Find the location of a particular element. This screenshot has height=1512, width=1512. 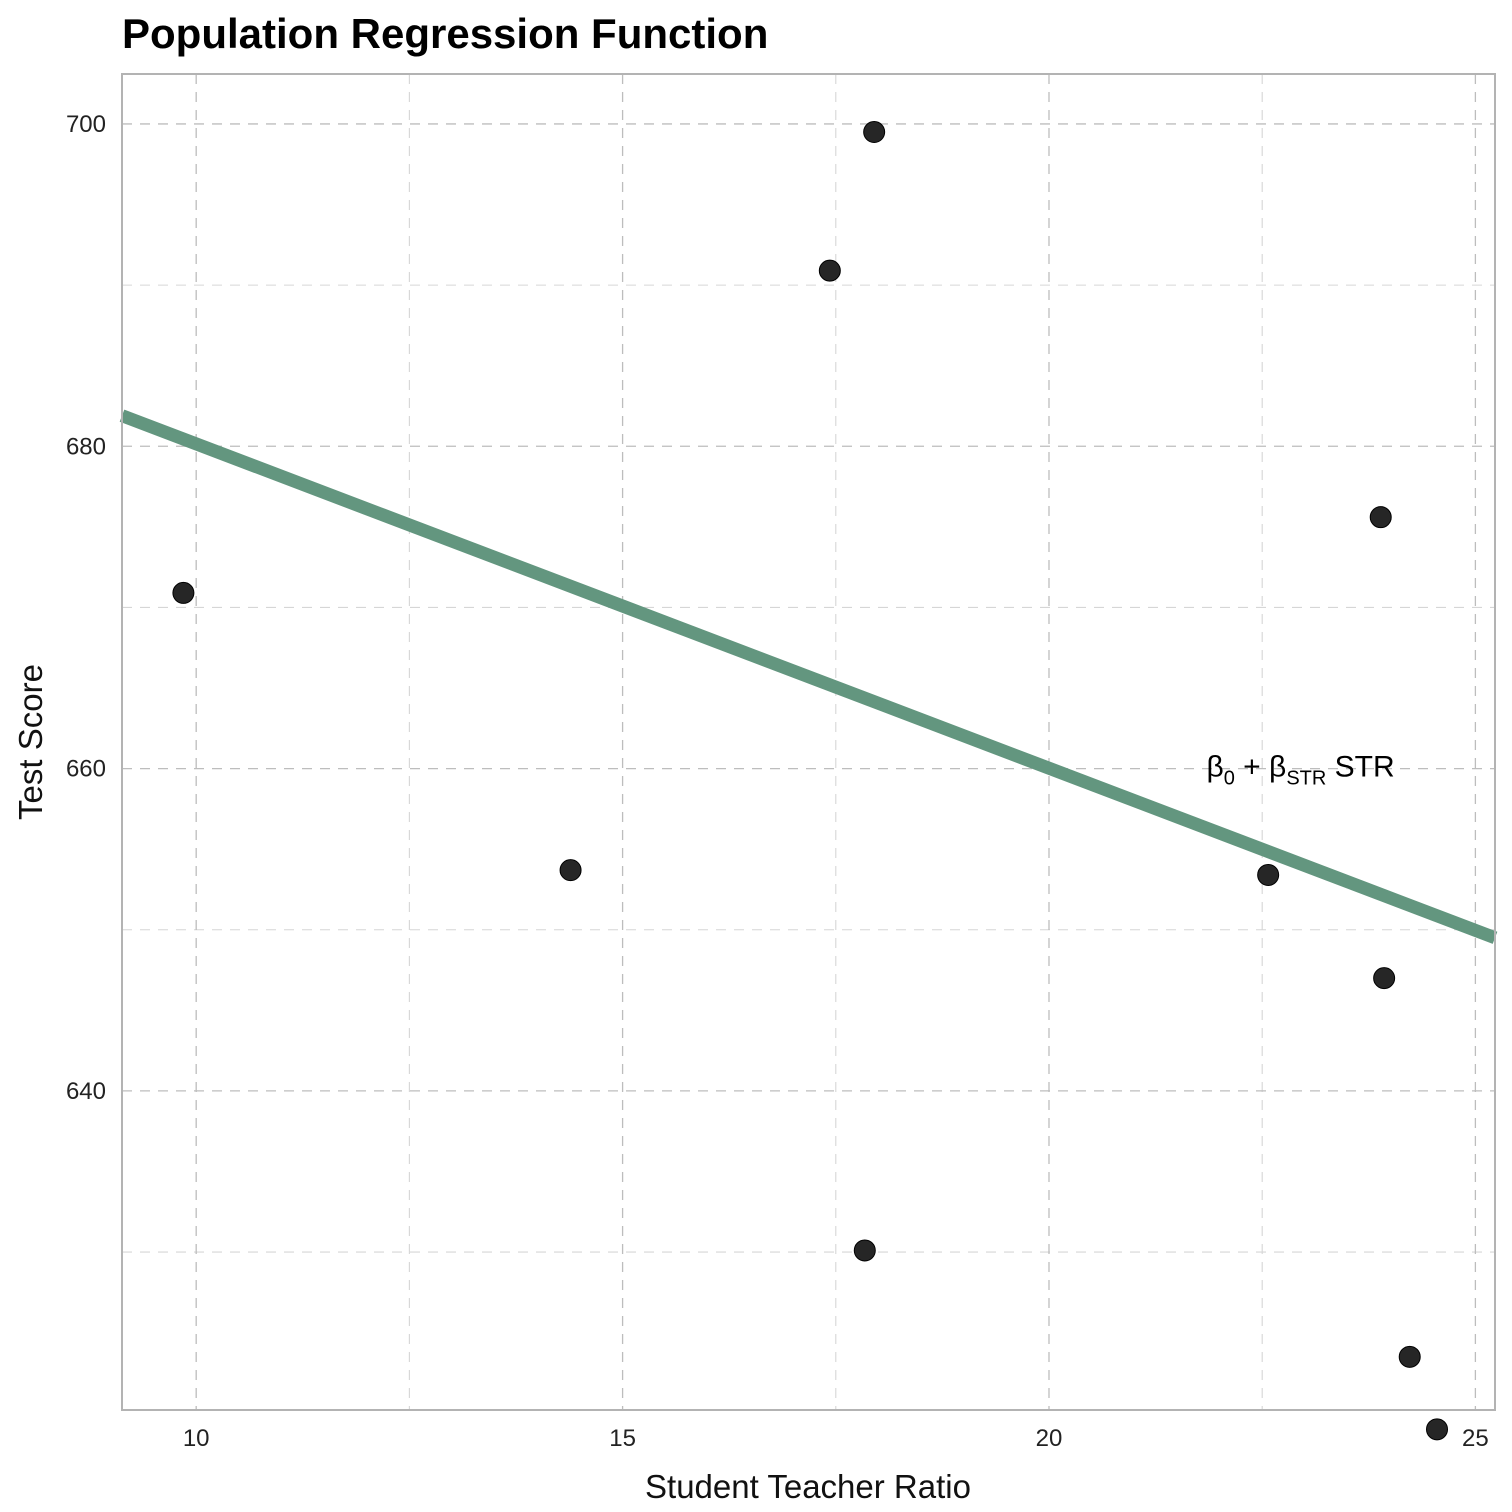

chart-title: Population Regression Function is located at coordinates (445, 33).